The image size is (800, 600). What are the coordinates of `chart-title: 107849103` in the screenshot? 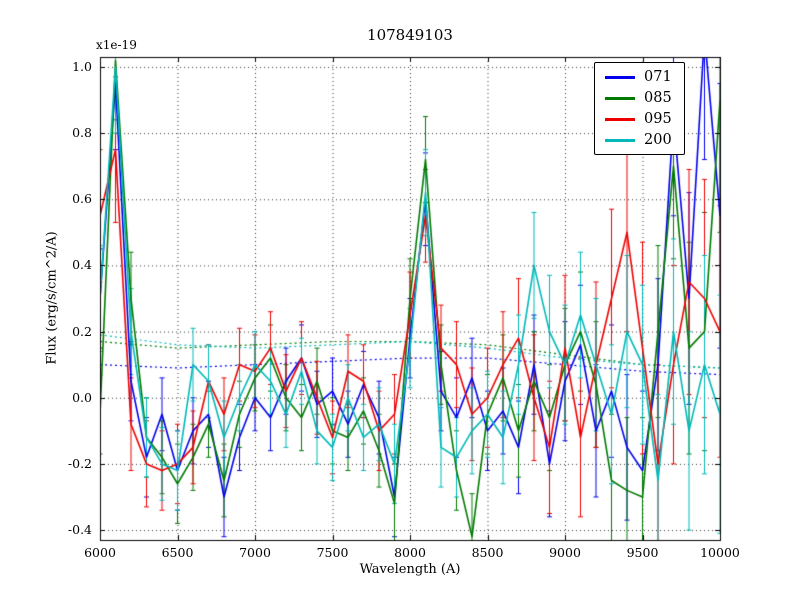 It's located at (410, 35).